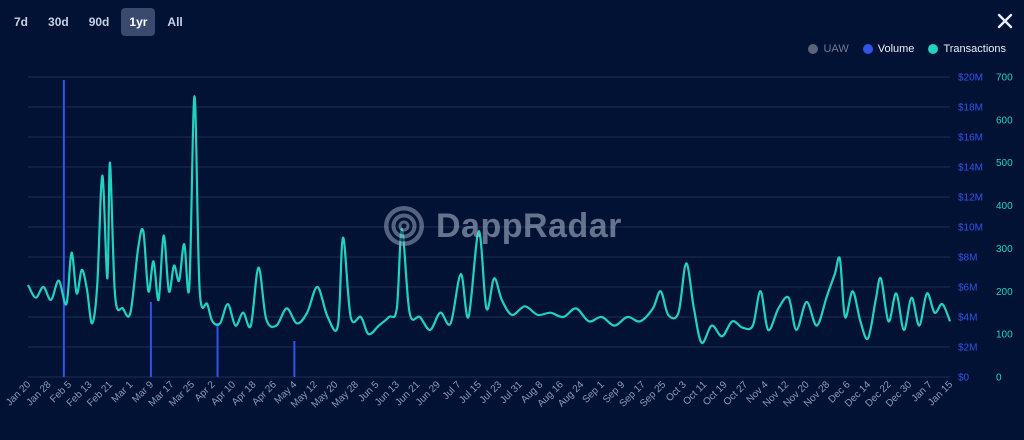 Image resolution: width=1024 pixels, height=440 pixels. Describe the element at coordinates (970, 108) in the screenshot. I see `y-left-tick-label: $18M` at that location.